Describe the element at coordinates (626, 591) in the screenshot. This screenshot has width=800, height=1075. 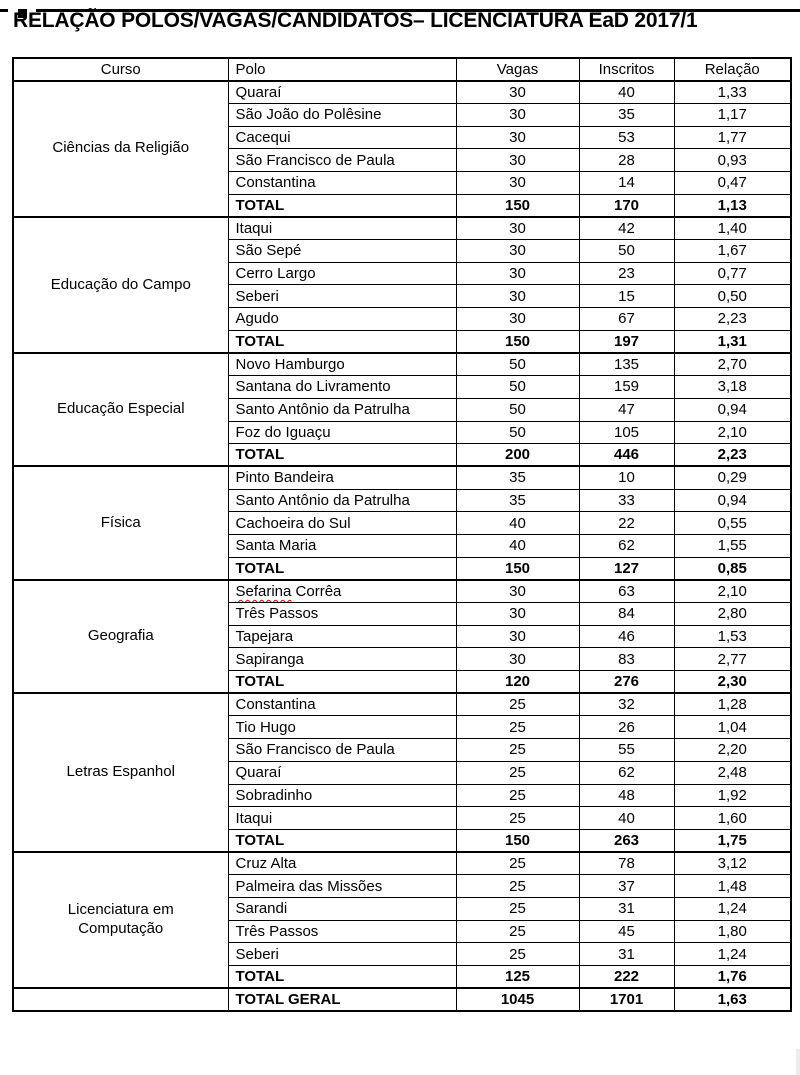
I see `cell-inscritos: 63` at that location.